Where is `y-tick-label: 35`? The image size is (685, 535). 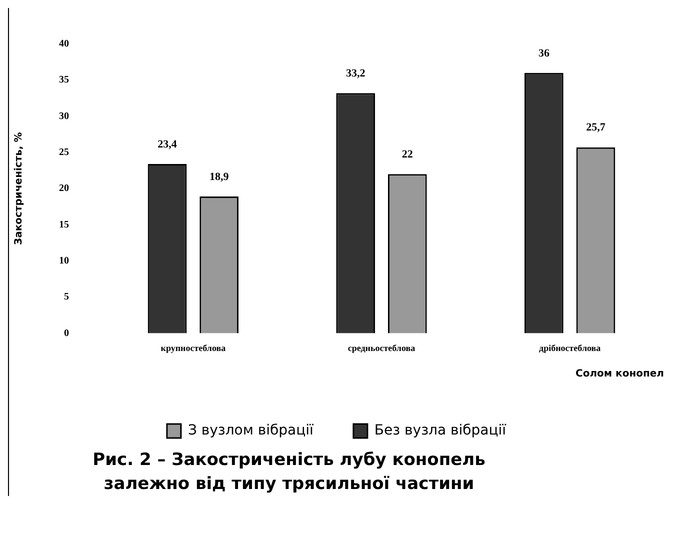
y-tick-label: 35 is located at coordinates (64, 80).